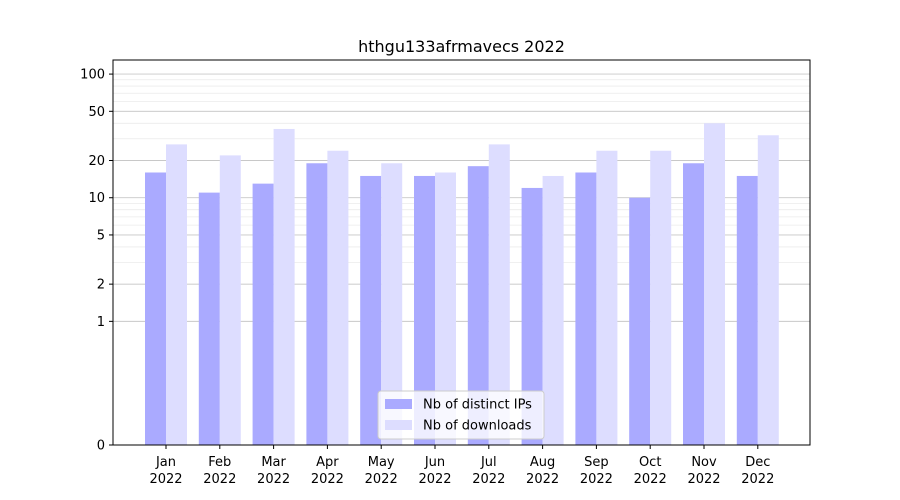  Describe the element at coordinates (477, 426) in the screenshot. I see `legend-label: Nb of downloads` at that location.